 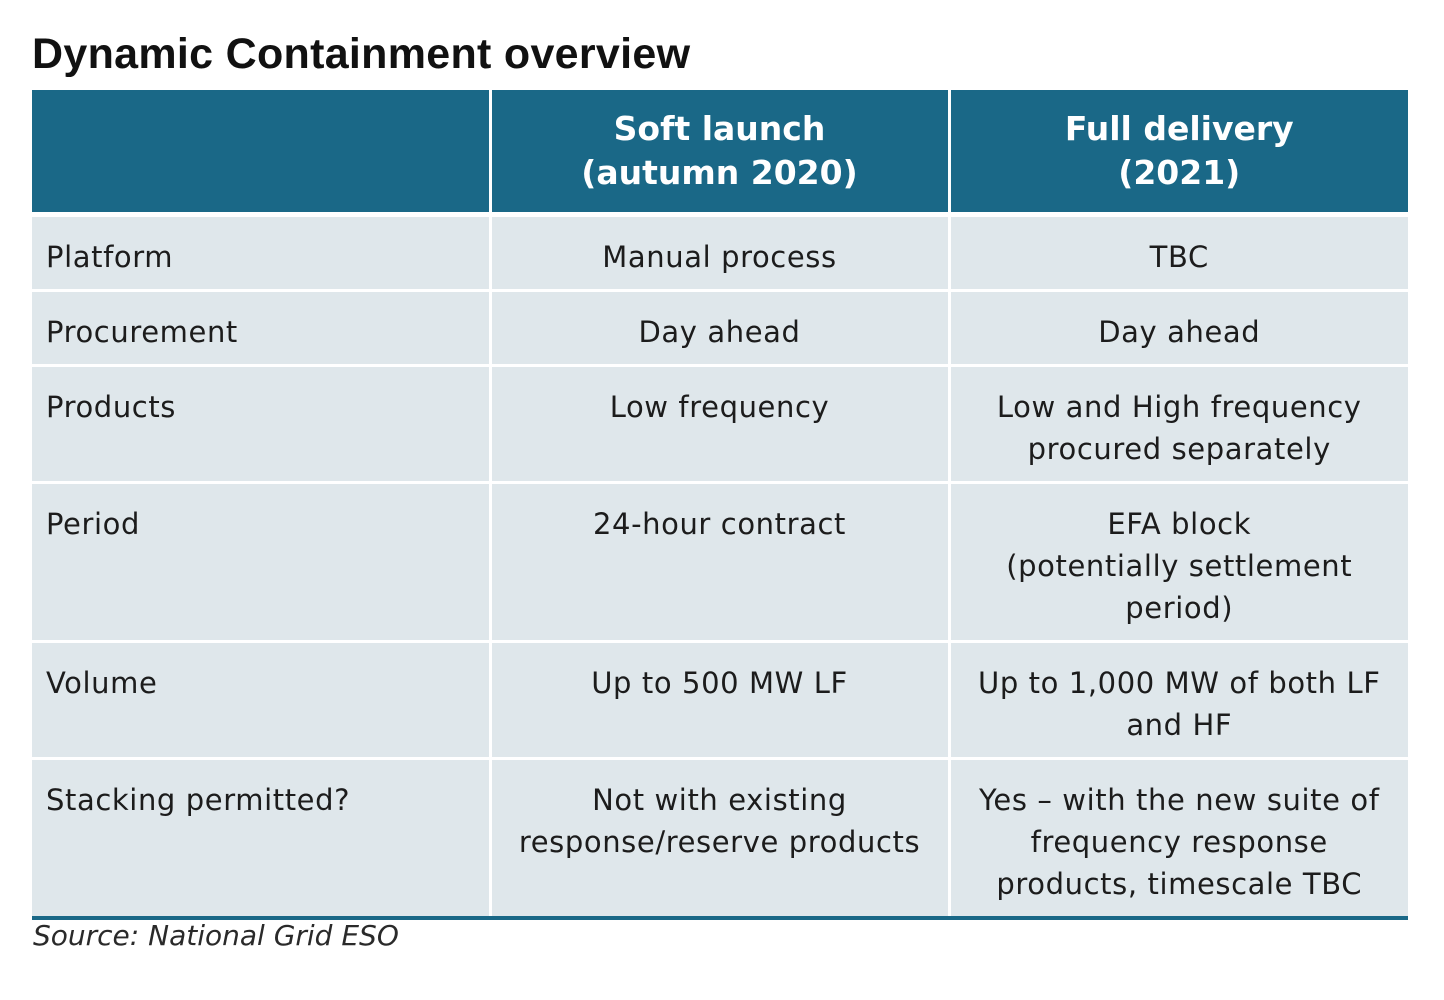 I want to click on header-cell-empty, so click(x=261, y=153).